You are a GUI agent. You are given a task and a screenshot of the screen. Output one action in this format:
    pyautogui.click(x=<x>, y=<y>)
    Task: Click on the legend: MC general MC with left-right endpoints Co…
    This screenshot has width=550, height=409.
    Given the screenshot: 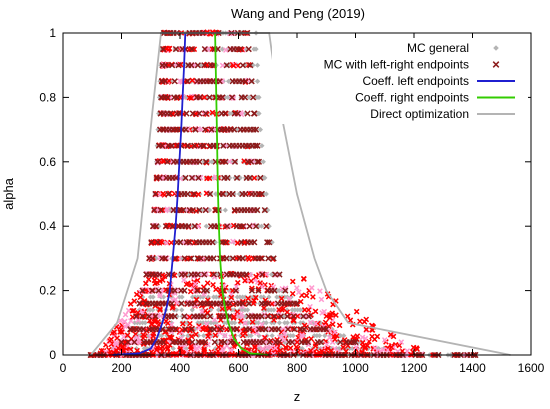 What is the action you would take?
    pyautogui.click(x=419, y=81)
    